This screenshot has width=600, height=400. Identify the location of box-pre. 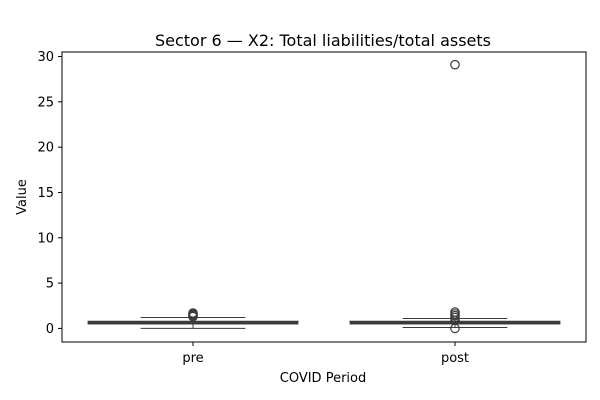
(193, 318).